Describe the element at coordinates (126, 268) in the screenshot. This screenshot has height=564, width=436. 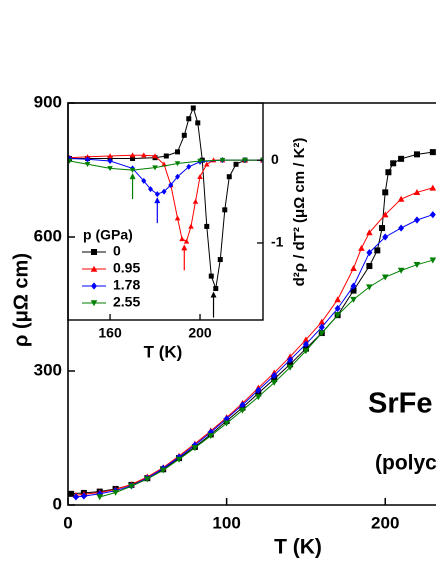
I see `legend-label: 0.95` at that location.